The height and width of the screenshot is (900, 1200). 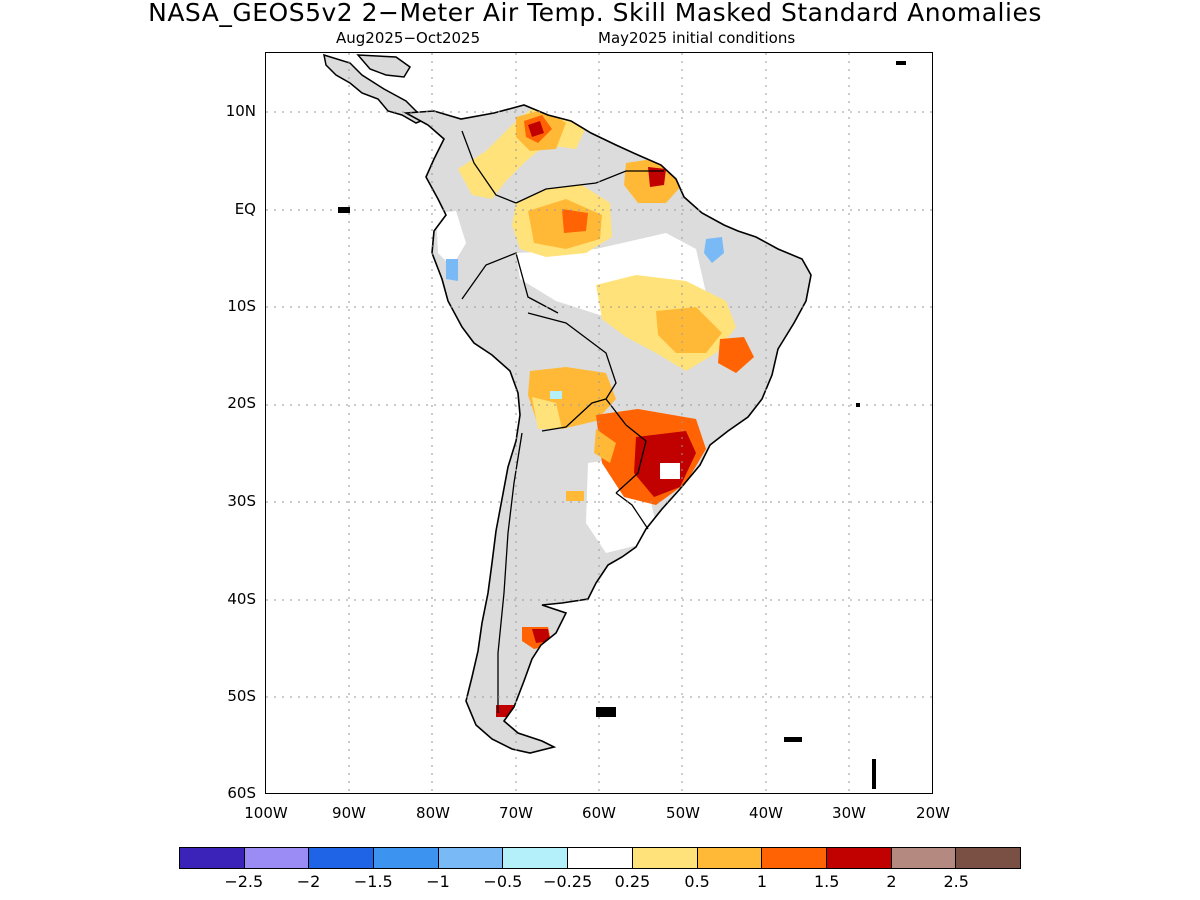 What do you see at coordinates (241, 793) in the screenshot?
I see `lat-label-60s: 60S` at bounding box center [241, 793].